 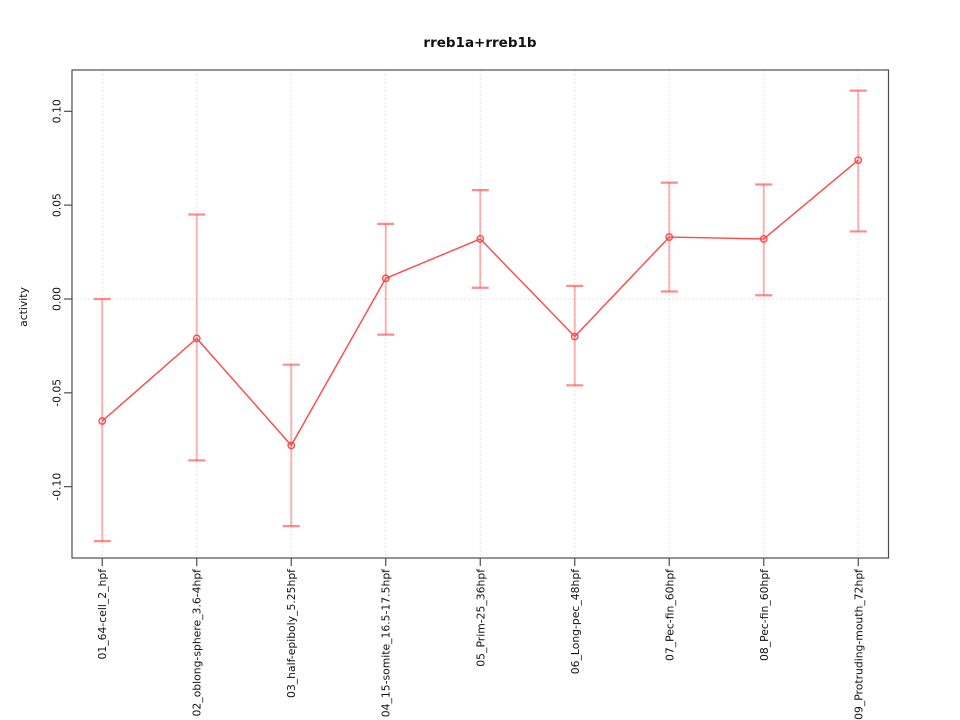 I want to click on y-tick-label: 0.00, so click(x=57, y=299).